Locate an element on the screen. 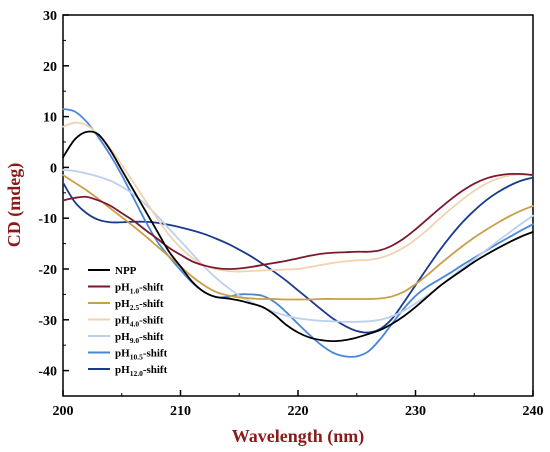 The width and height of the screenshot is (550, 452). y-tick-label: -40 is located at coordinates (47, 372).